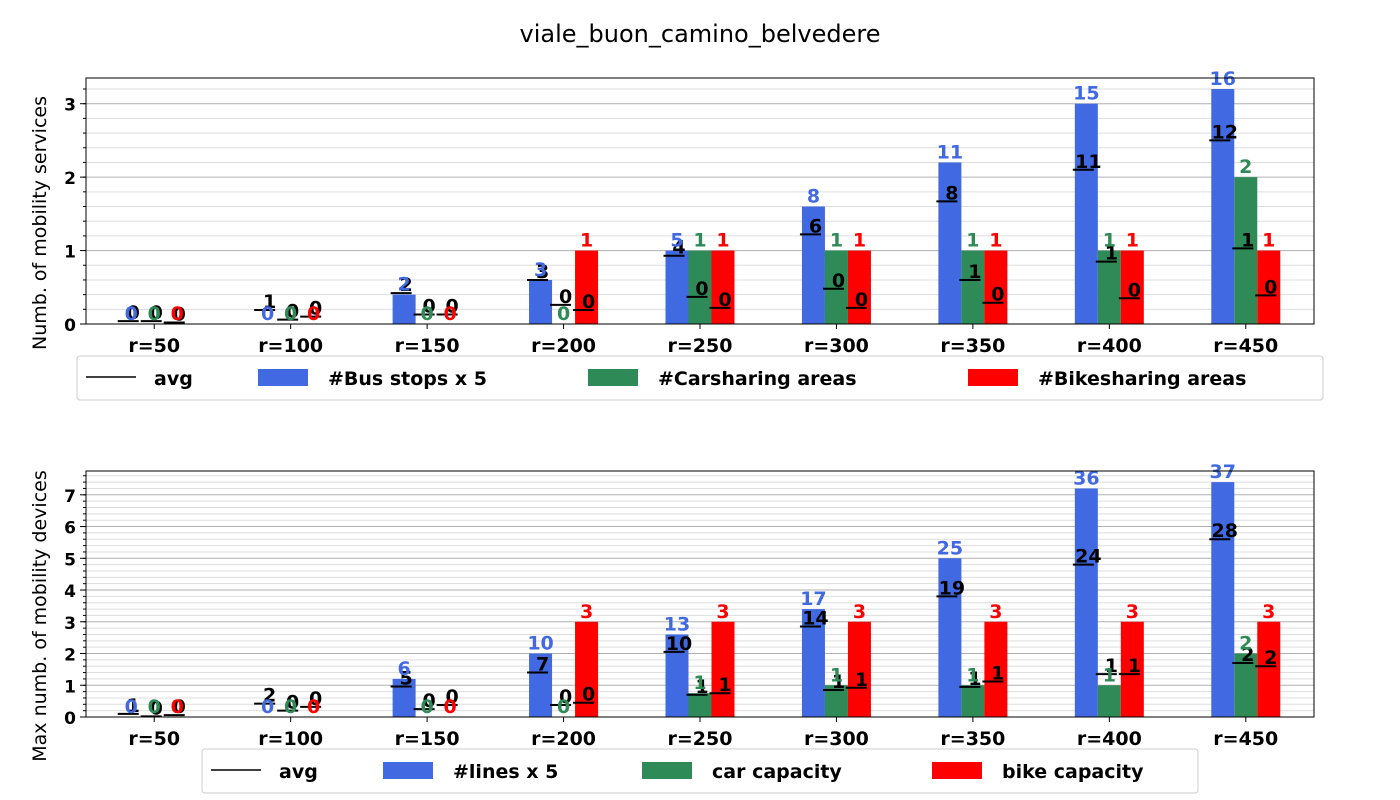 The width and height of the screenshot is (1400, 800). What do you see at coordinates (290, 346) in the screenshot?
I see `x-tick-label: r=100` at bounding box center [290, 346].